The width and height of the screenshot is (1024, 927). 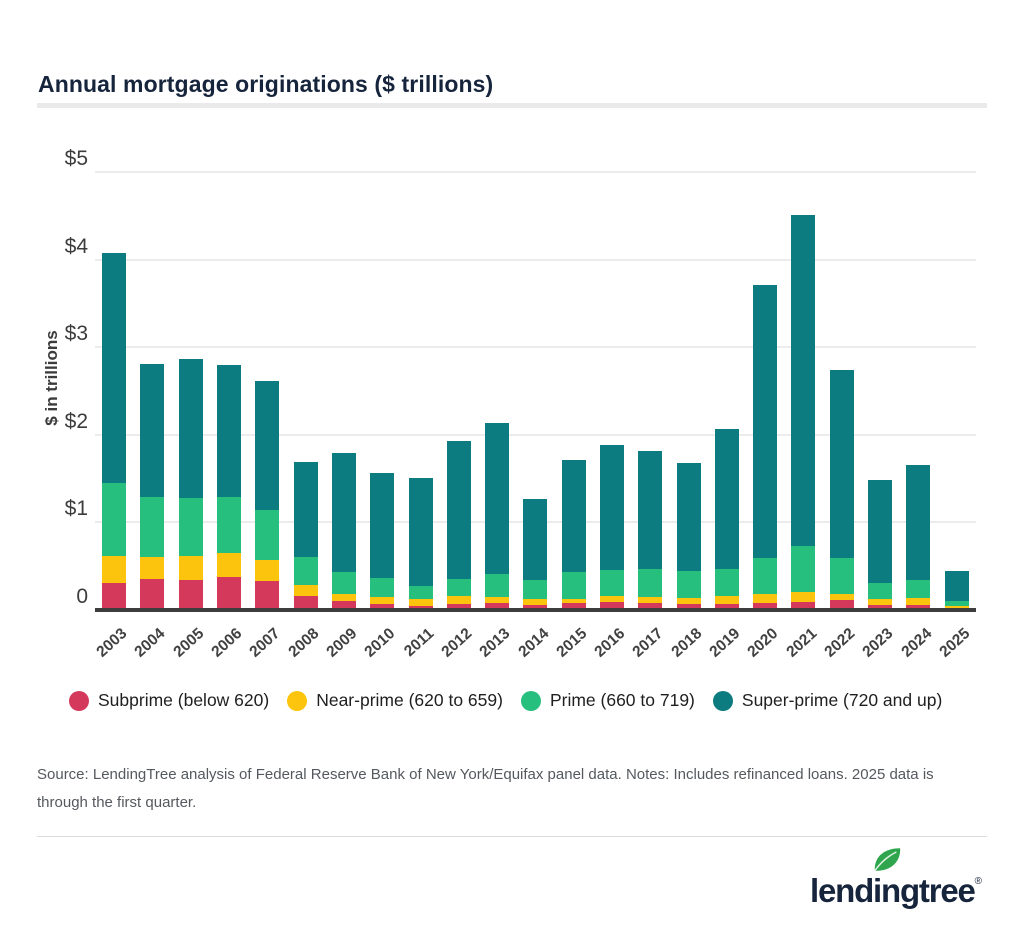 I want to click on y-tick-label-5: $5, so click(x=76, y=158).